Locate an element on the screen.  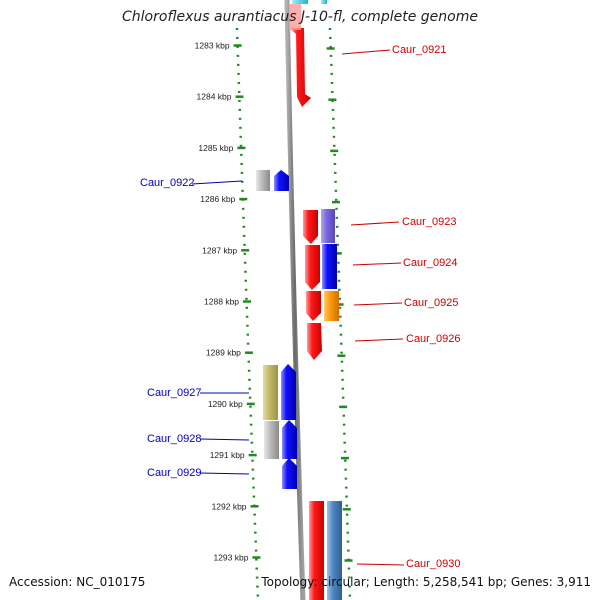
ruler-dots-inner is located at coordinates (247, 313).